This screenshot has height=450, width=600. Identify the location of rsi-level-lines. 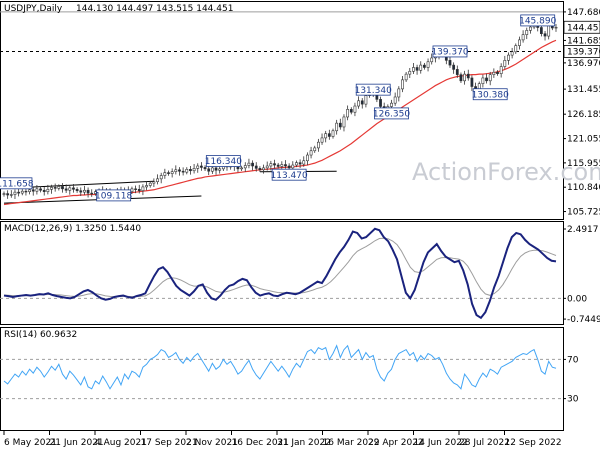
(281, 379).